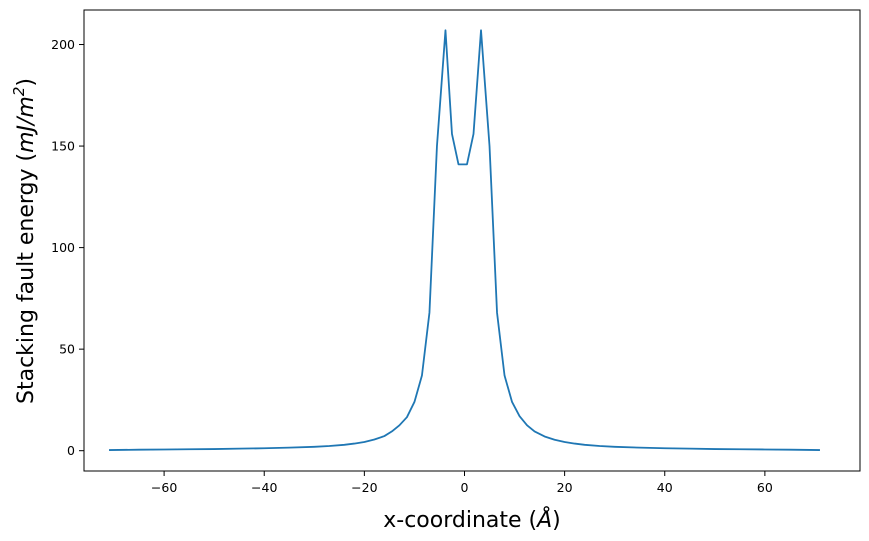 This screenshot has height=541, width=869. What do you see at coordinates (63, 146) in the screenshot?
I see `y-tick-label: 150` at bounding box center [63, 146].